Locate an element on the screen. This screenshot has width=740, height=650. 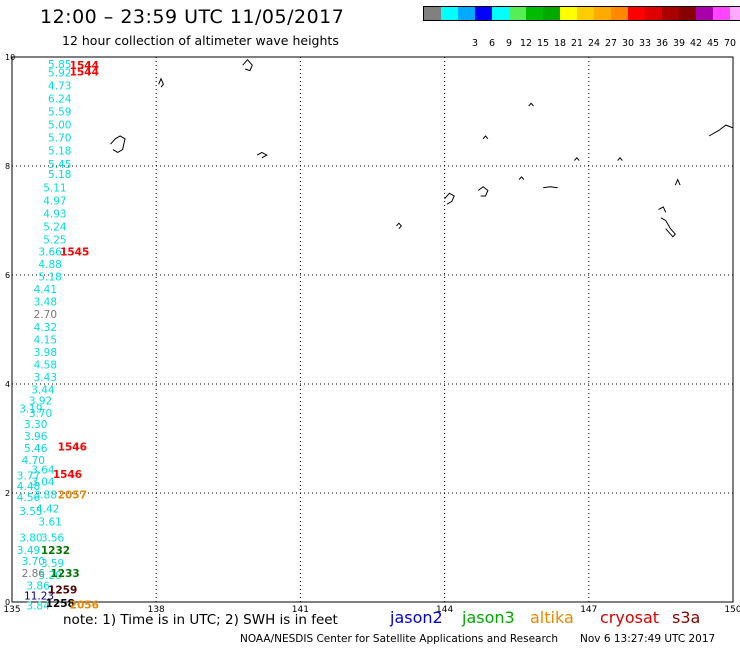
legend-tick-label: 45 is located at coordinates (713, 43).